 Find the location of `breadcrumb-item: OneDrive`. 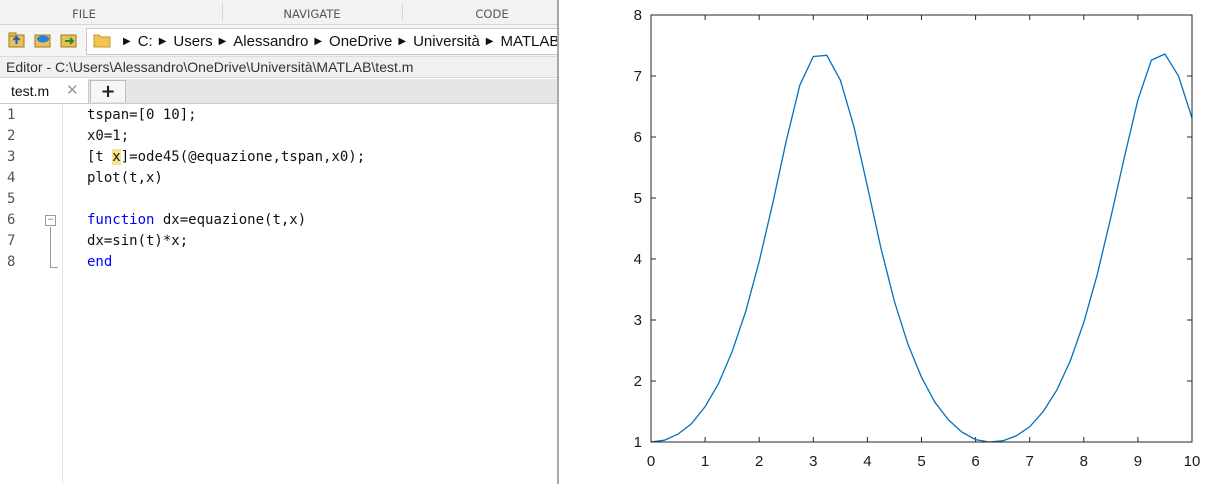

breadcrumb-item: OneDrive is located at coordinates (361, 41).